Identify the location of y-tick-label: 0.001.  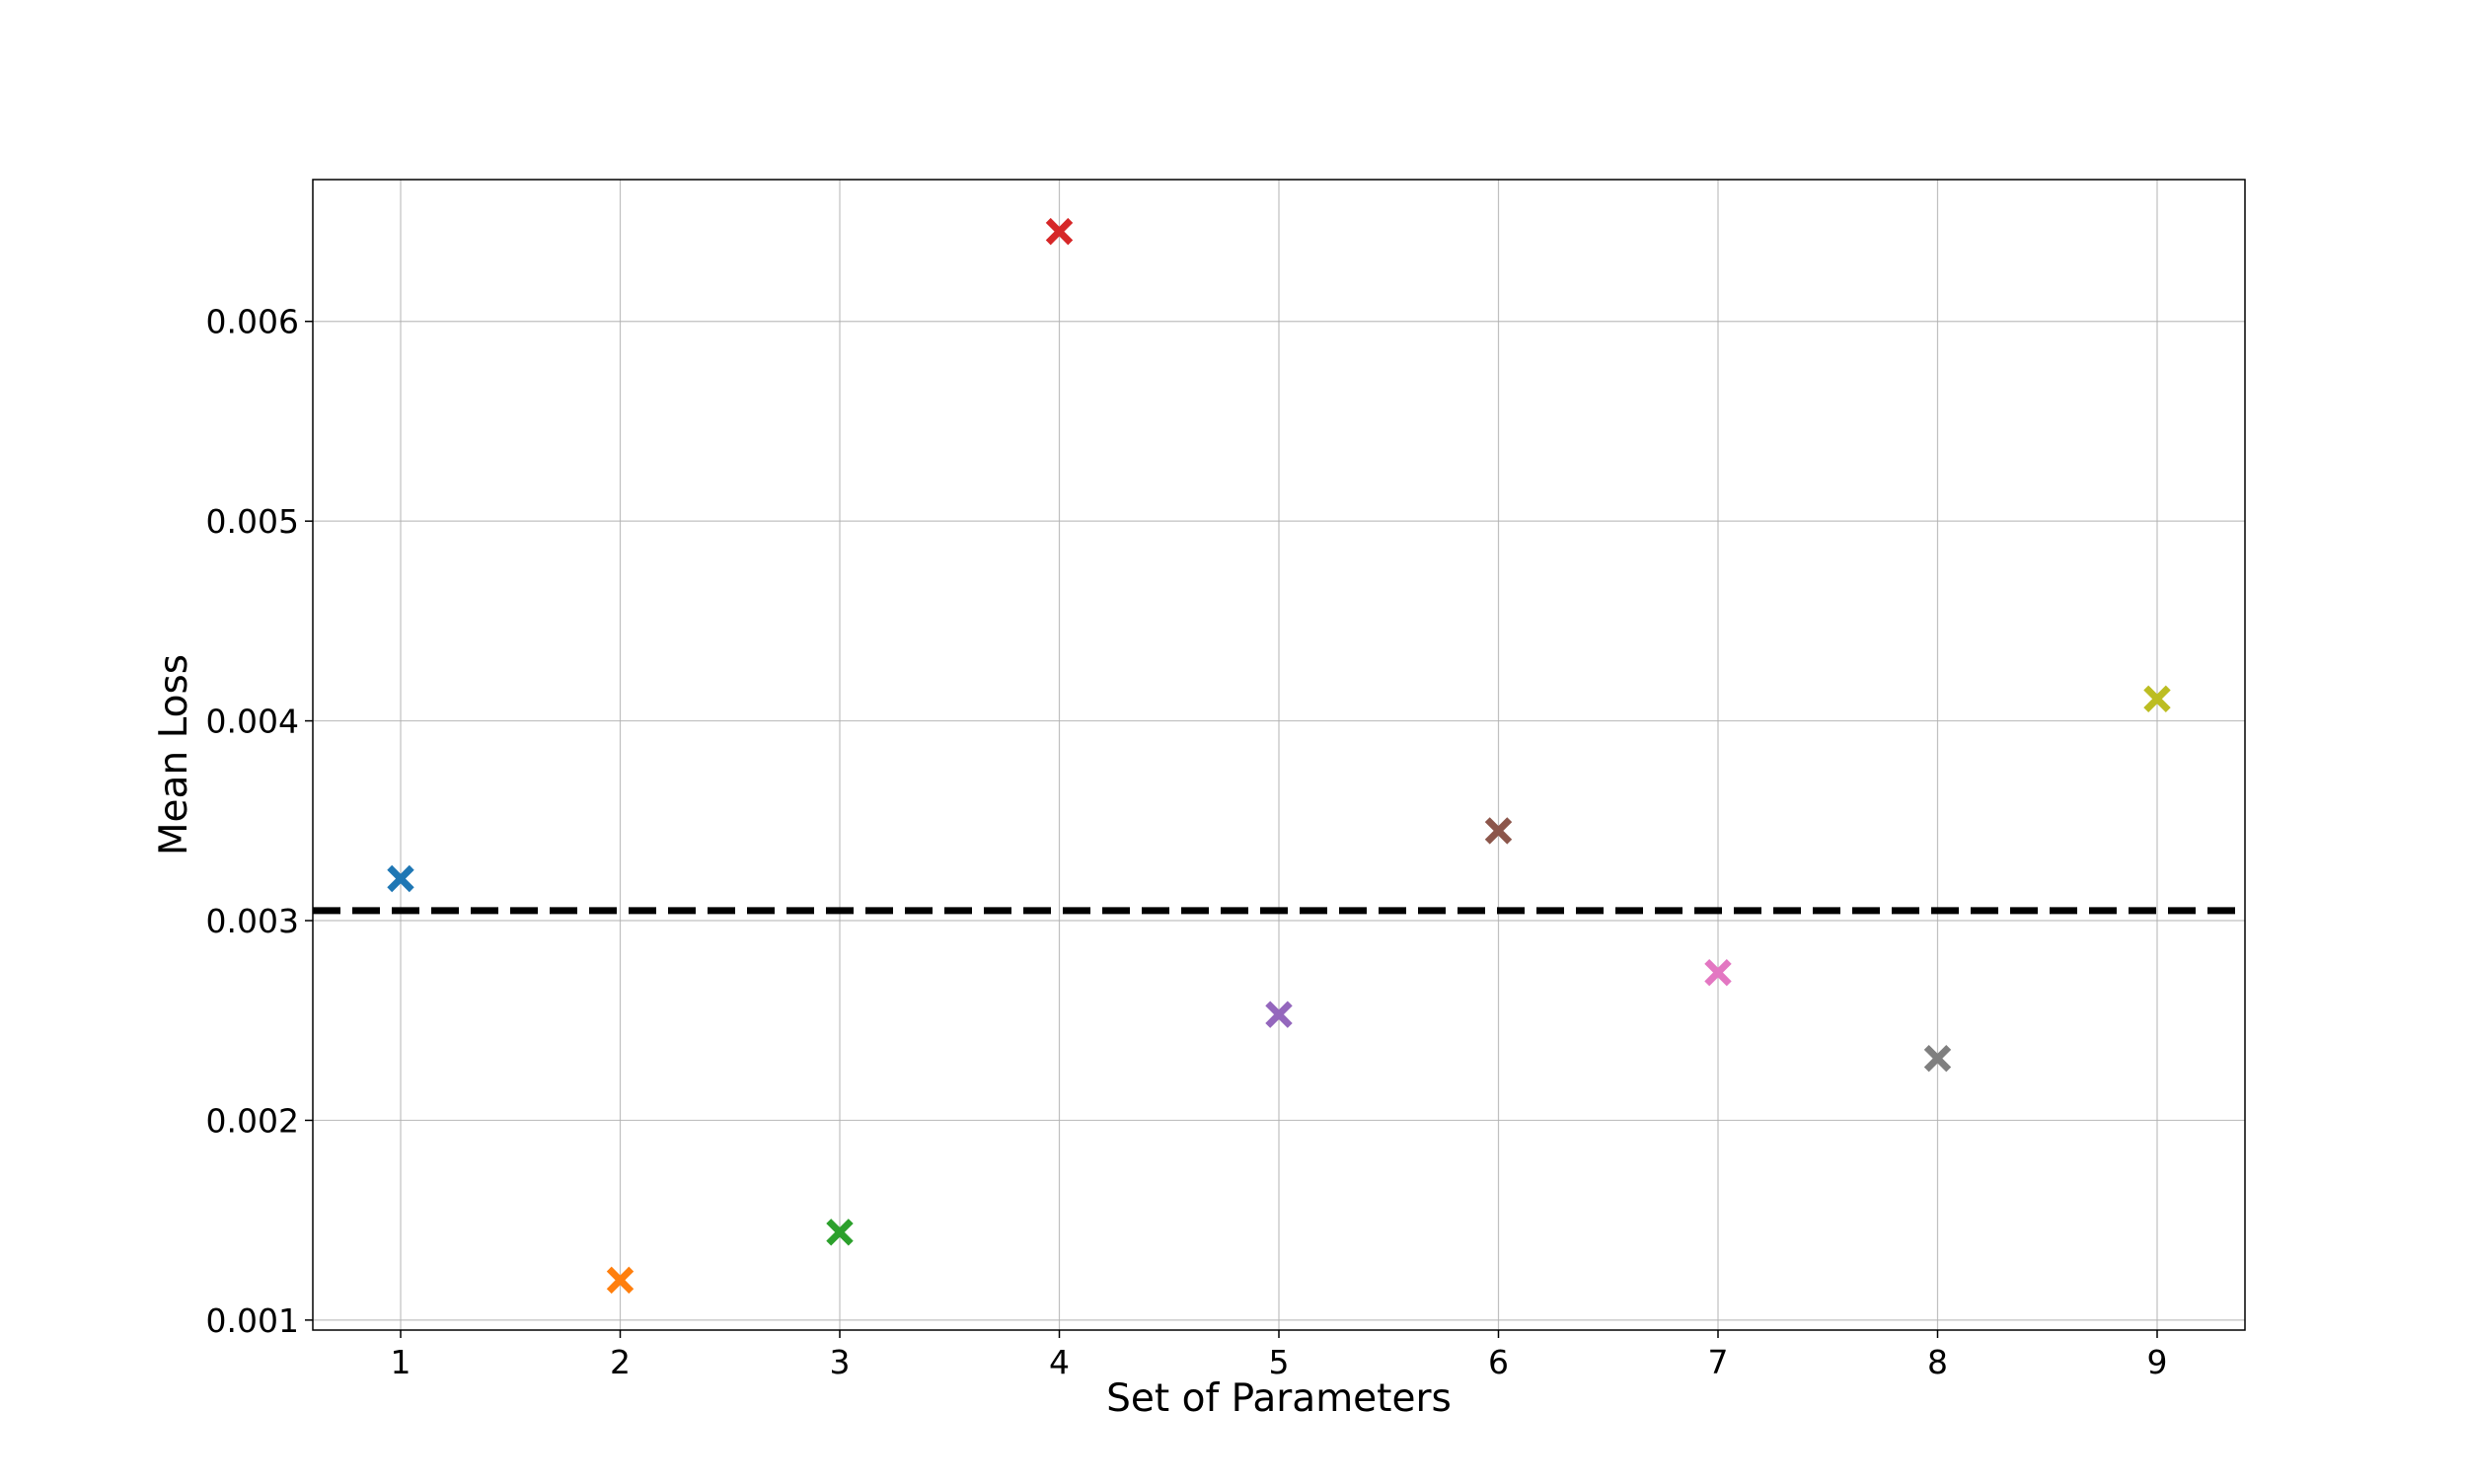
(252, 1320).